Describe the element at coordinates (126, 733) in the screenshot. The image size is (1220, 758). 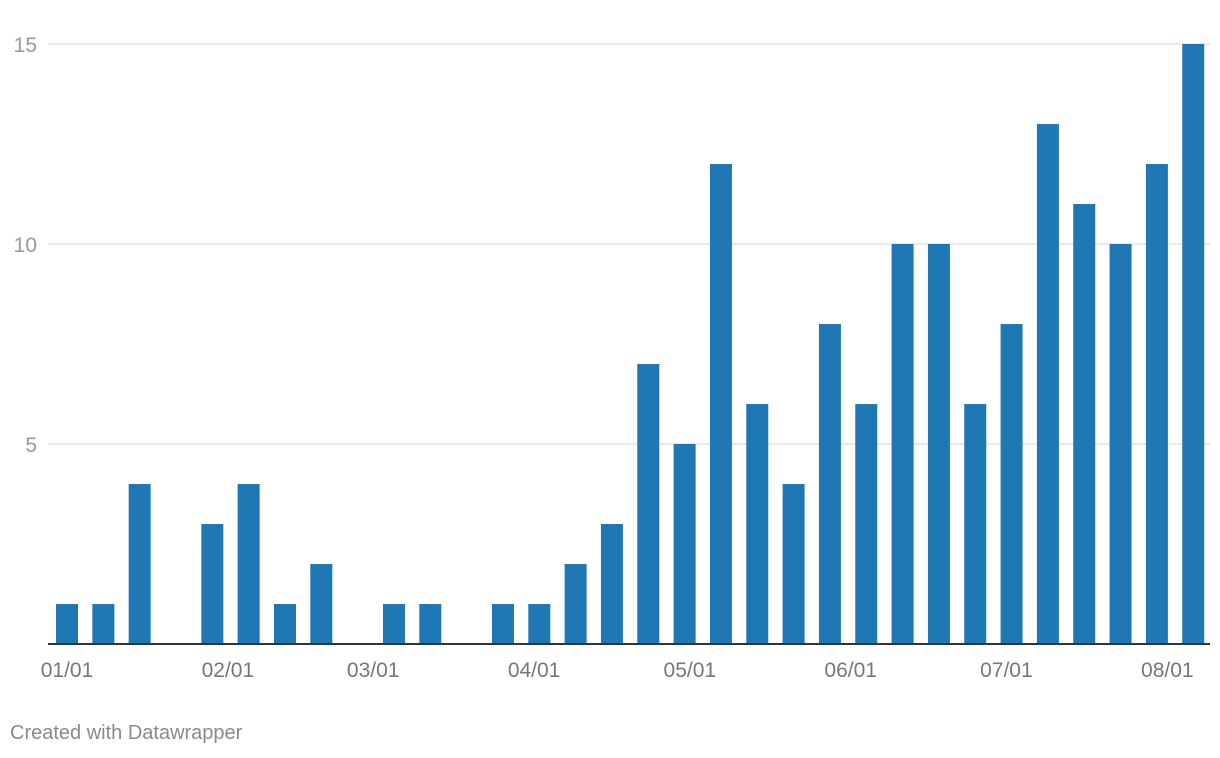
I see `credit-text: Created with Datawrapper` at that location.